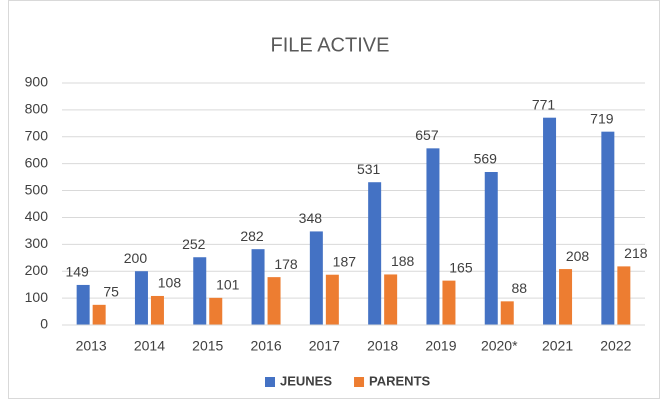 The image size is (660, 401). I want to click on data-label: 657, so click(427, 135).